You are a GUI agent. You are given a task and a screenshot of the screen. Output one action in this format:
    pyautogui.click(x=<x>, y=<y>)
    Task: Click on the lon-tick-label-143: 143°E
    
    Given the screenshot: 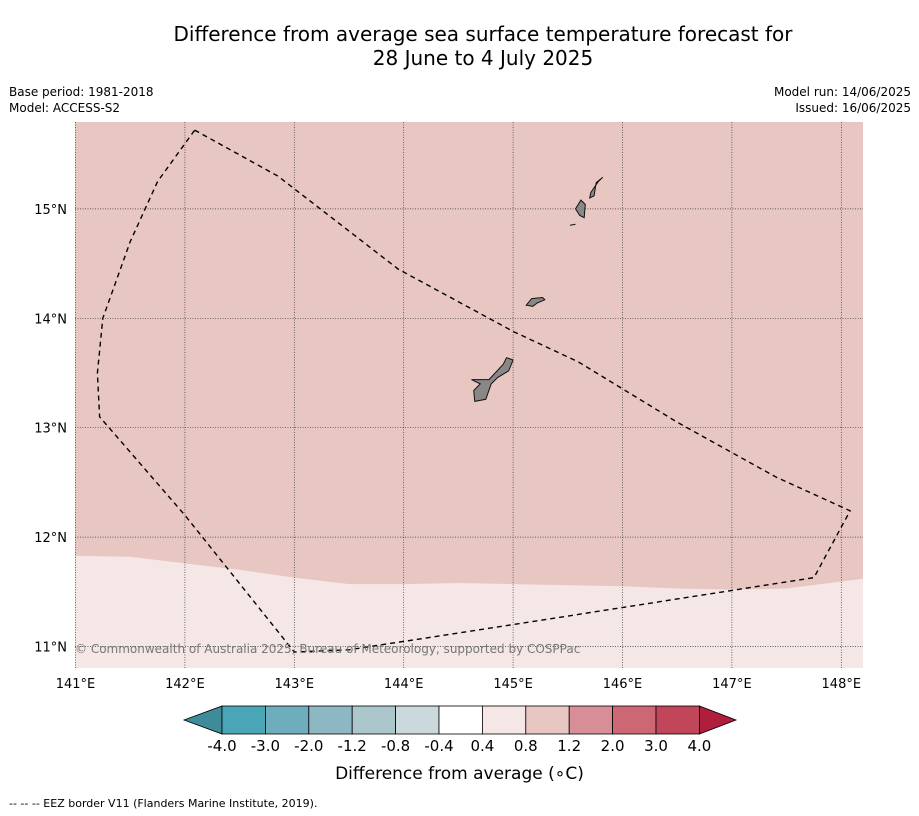 What is the action you would take?
    pyautogui.click(x=295, y=684)
    